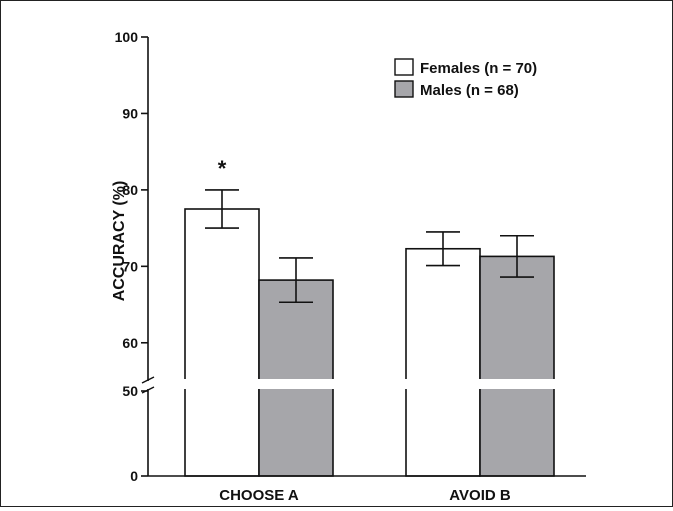  What do you see at coordinates (130, 391) in the screenshot?
I see `y-tick-label: 50` at bounding box center [130, 391].